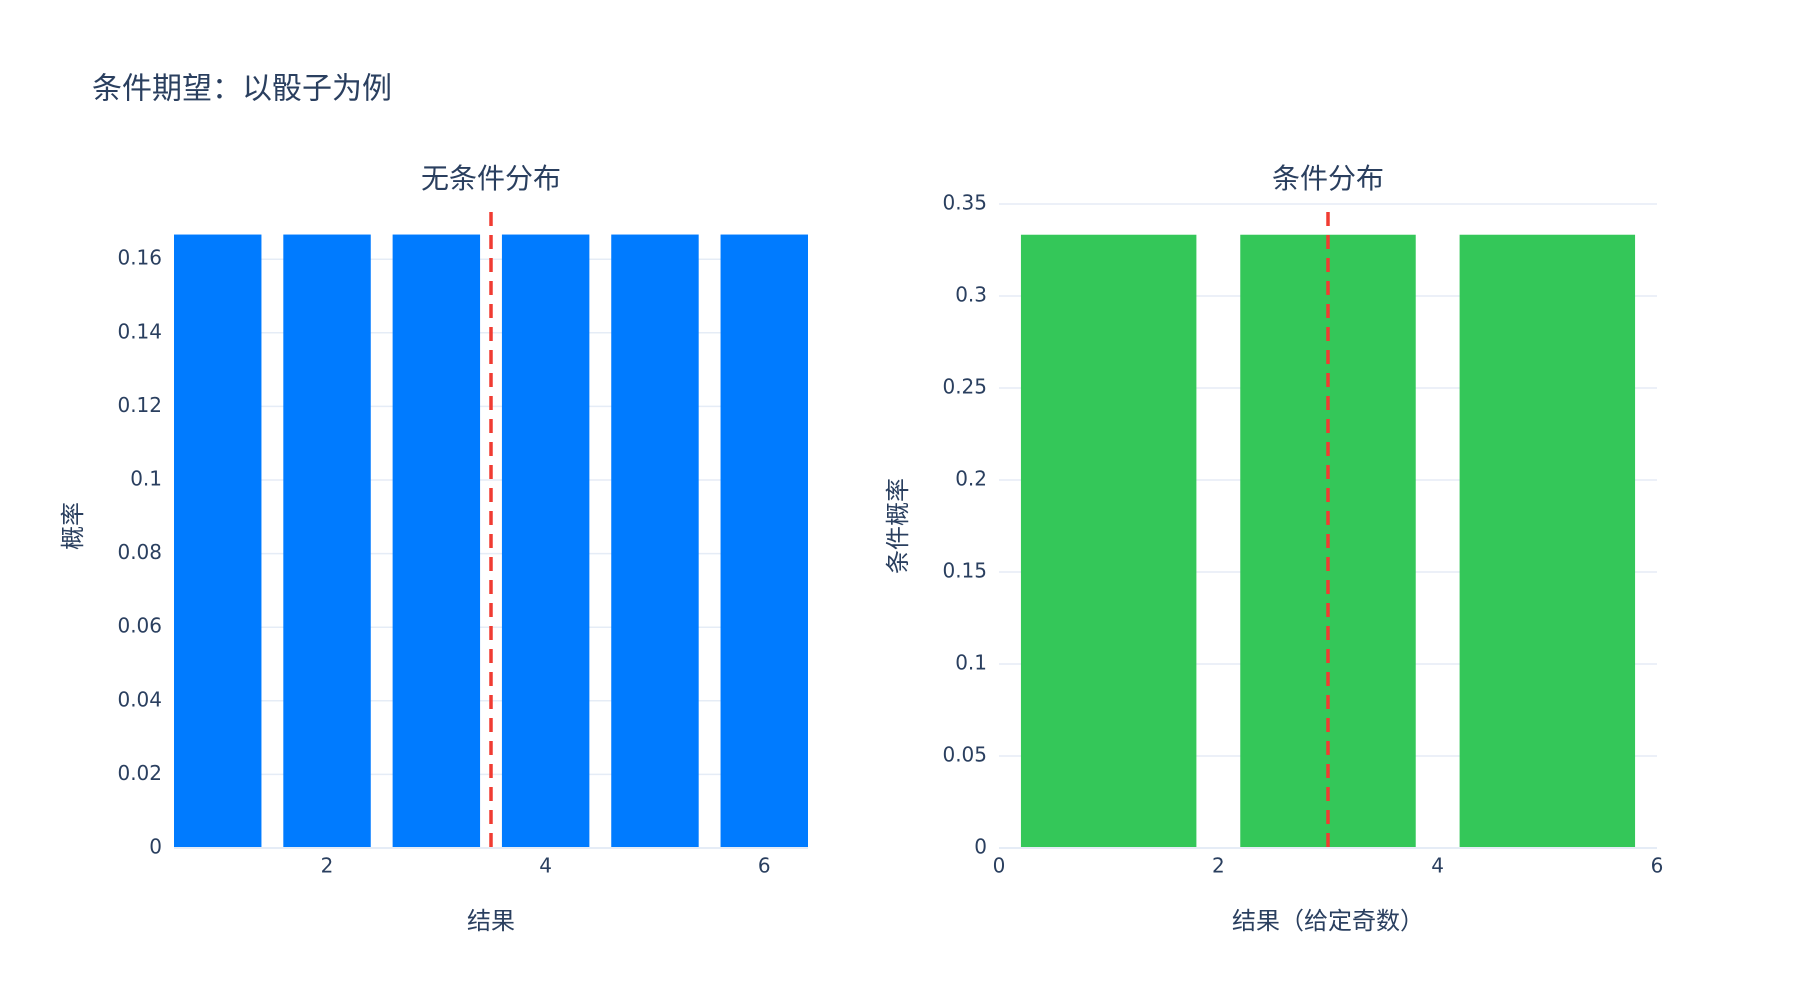 The width and height of the screenshot is (1800, 1000). Describe the element at coordinates (964, 203) in the screenshot. I see `y-tick-label: 0.35` at that location.